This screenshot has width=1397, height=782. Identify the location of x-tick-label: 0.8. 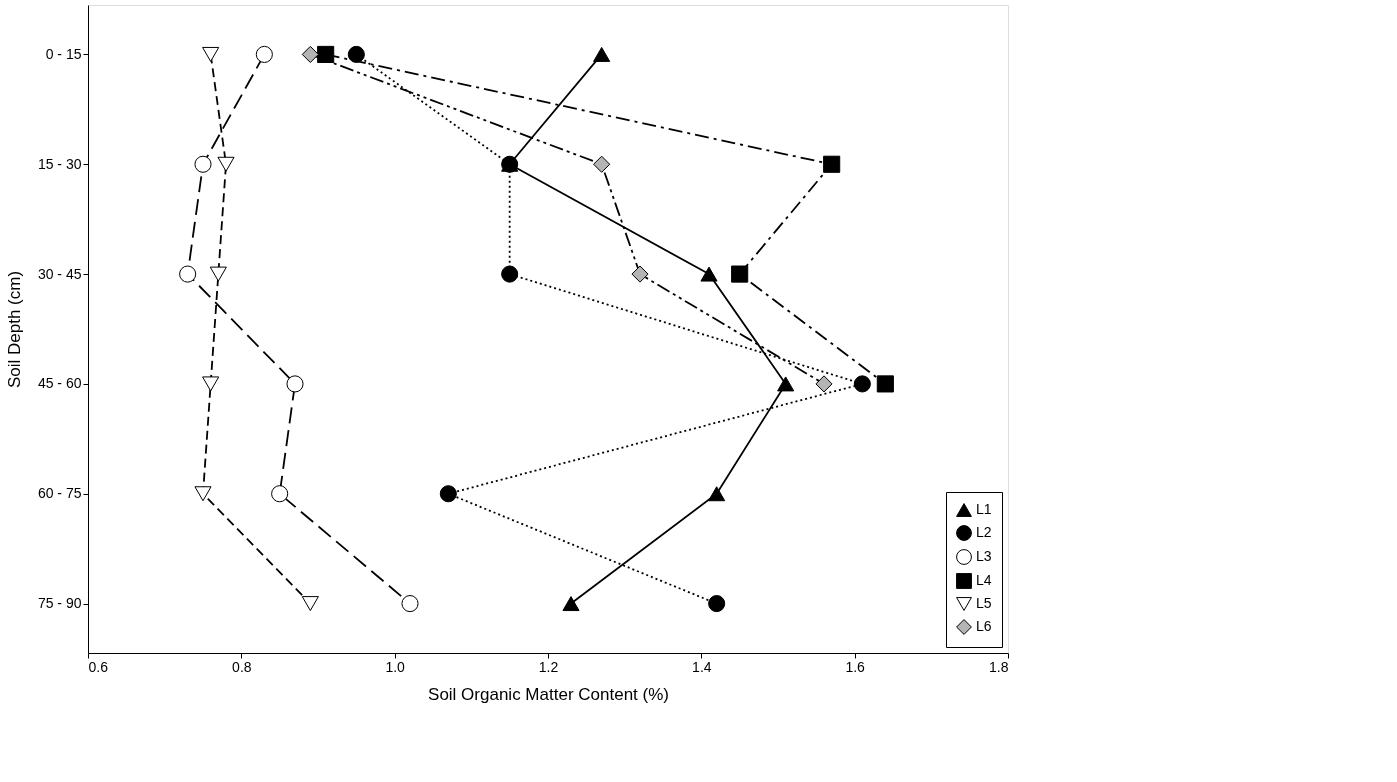
(242, 666).